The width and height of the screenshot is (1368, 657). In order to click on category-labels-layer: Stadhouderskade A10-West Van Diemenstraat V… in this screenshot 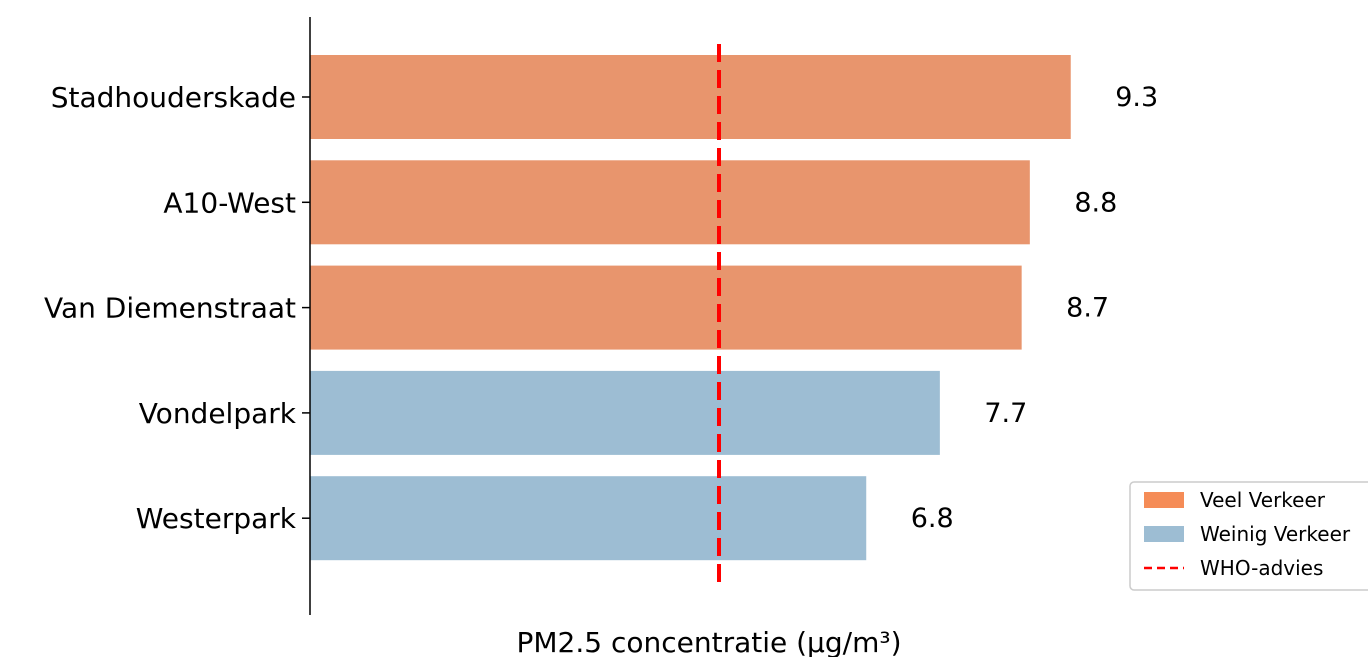, I will do `click(170, 308)`.